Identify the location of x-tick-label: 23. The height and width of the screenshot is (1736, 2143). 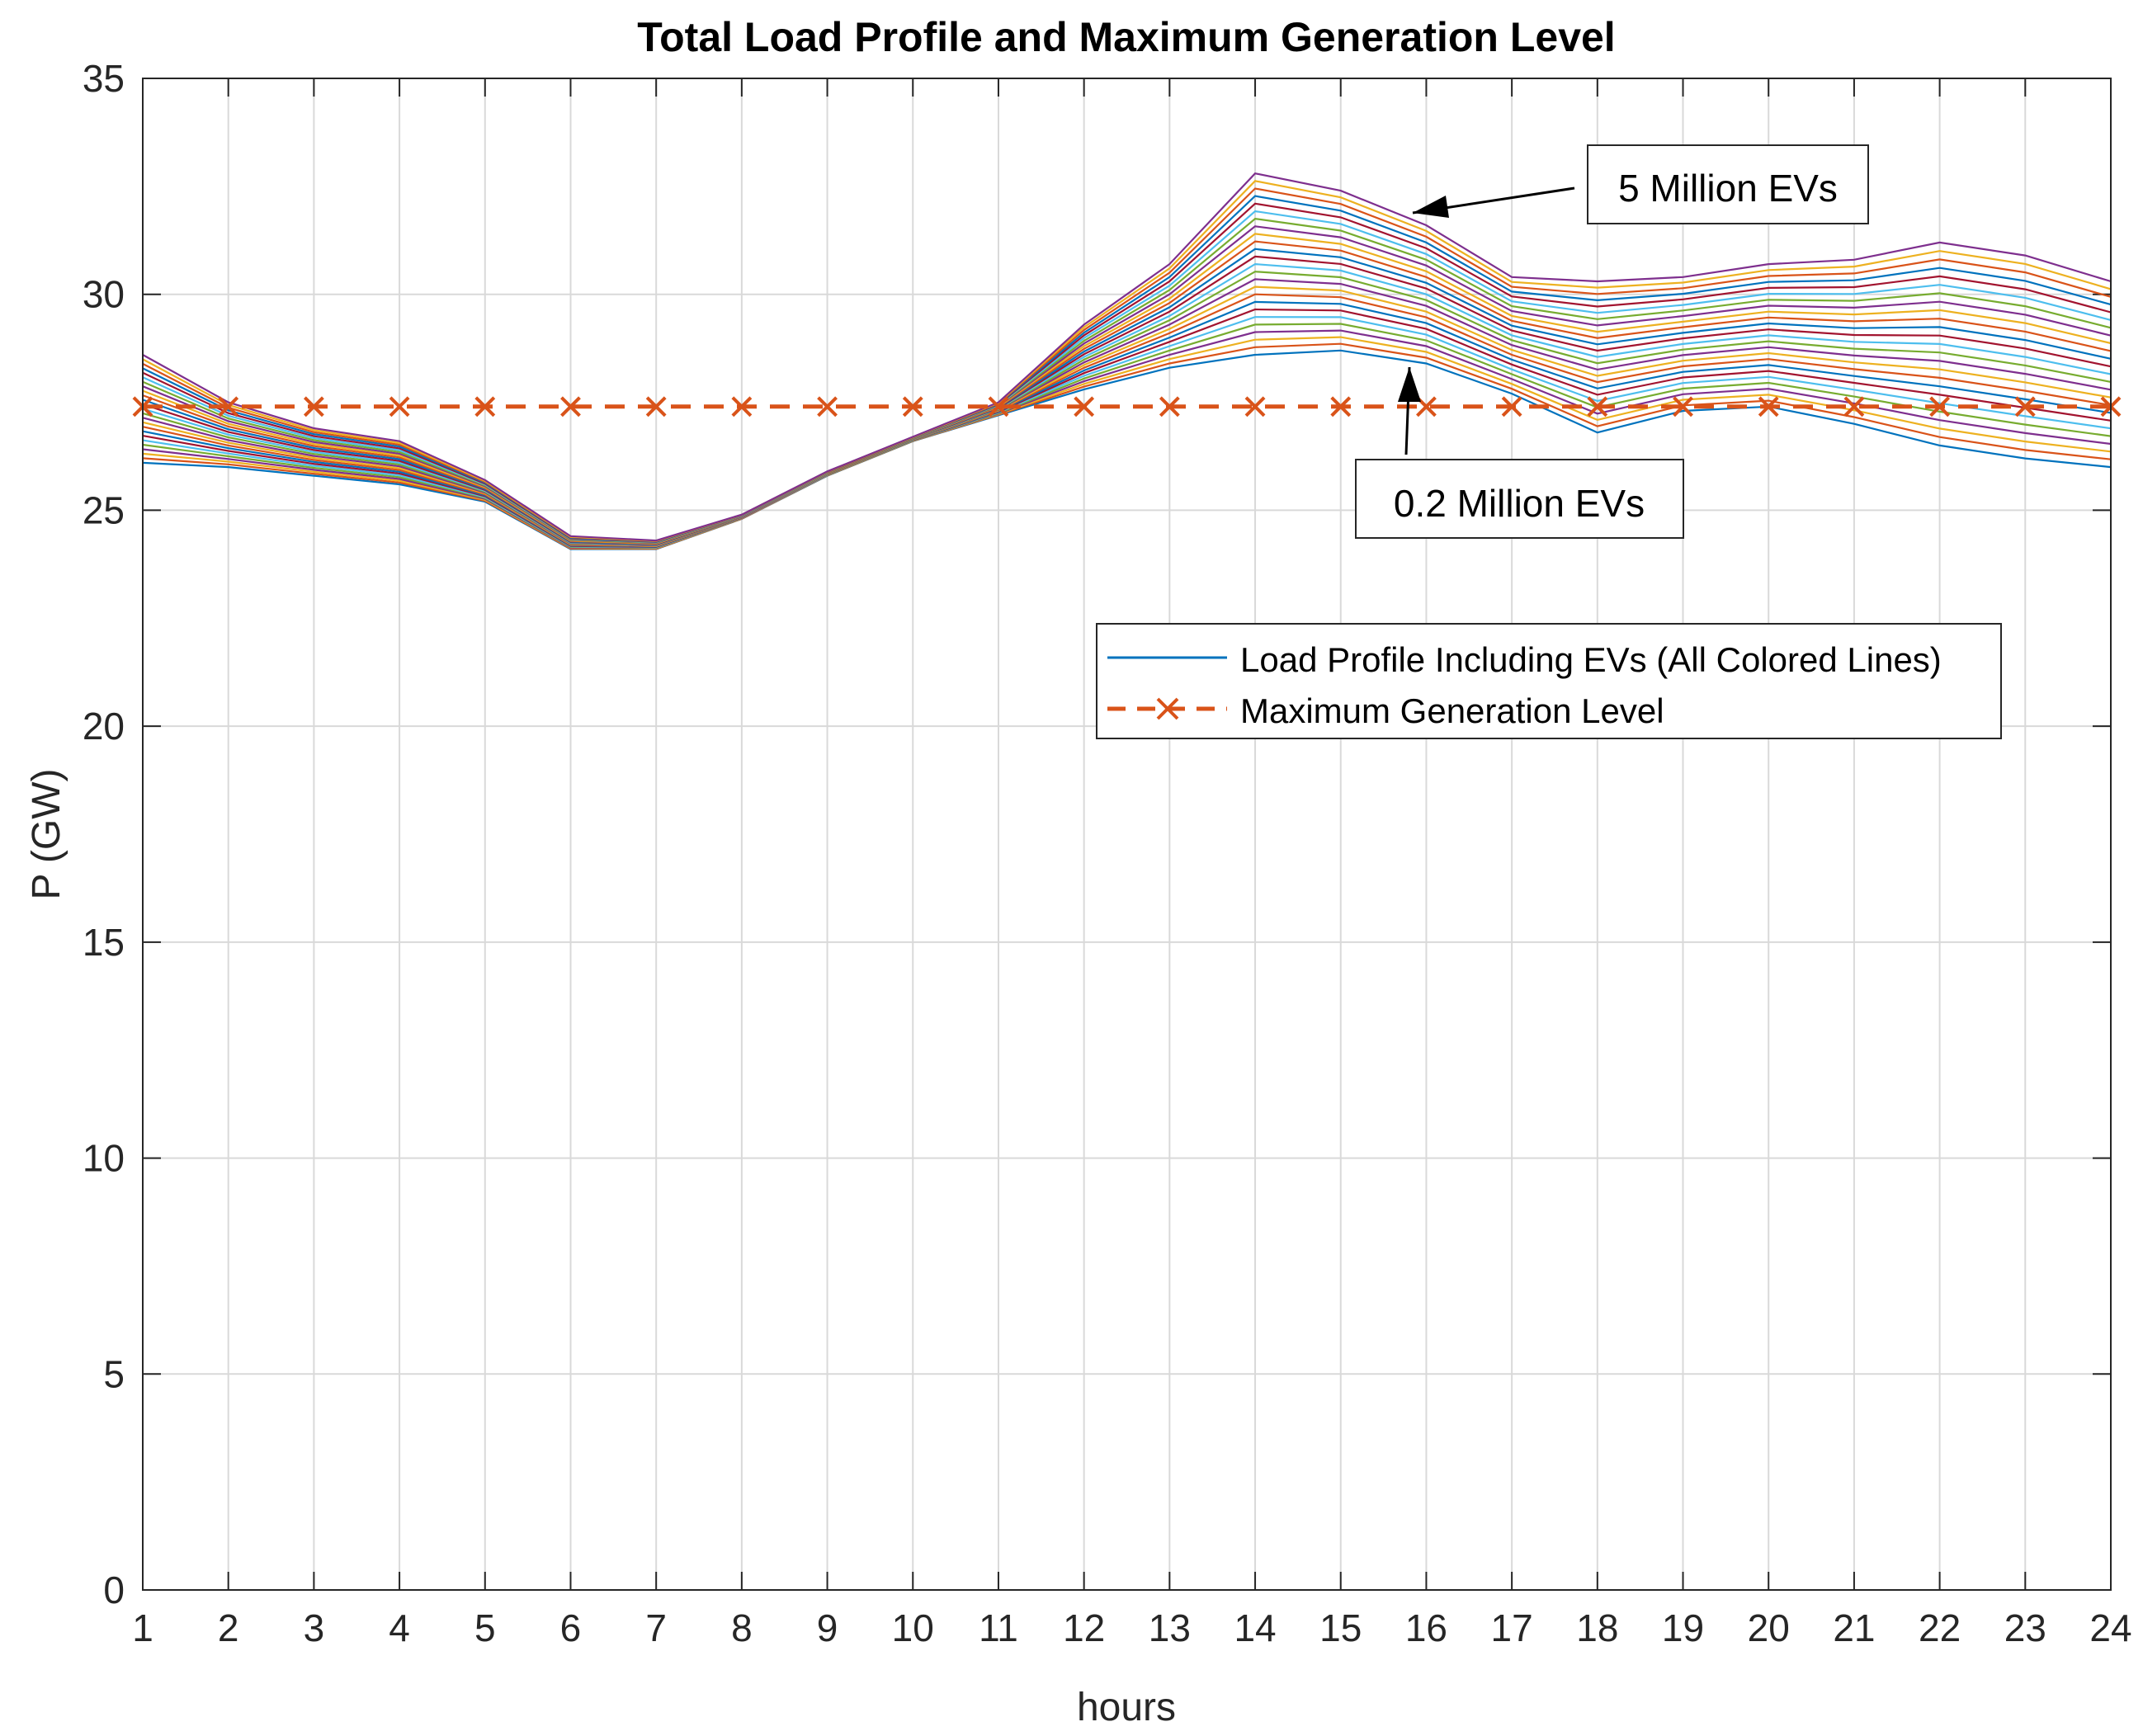
(2025, 1627).